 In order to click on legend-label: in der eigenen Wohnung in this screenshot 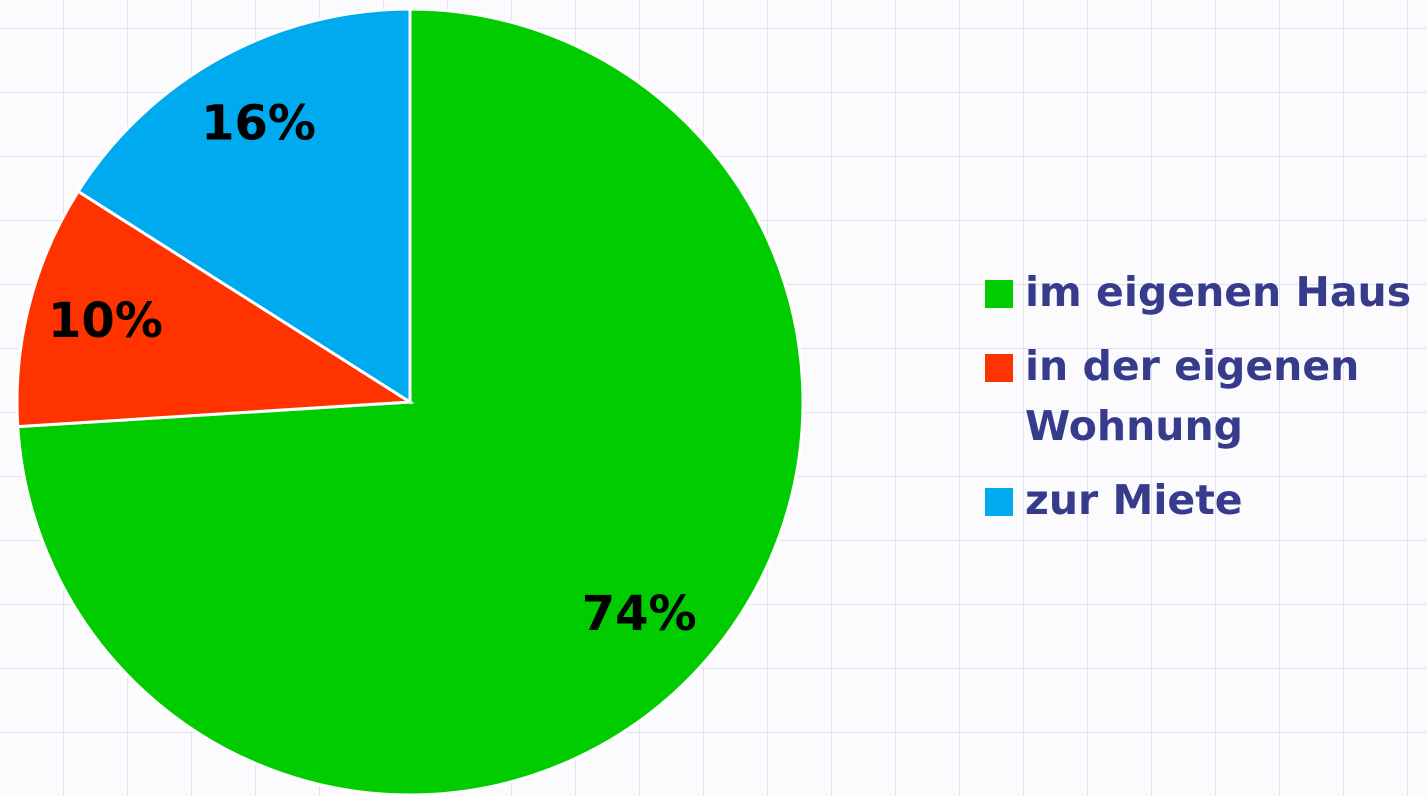, I will do `click(1192, 396)`.